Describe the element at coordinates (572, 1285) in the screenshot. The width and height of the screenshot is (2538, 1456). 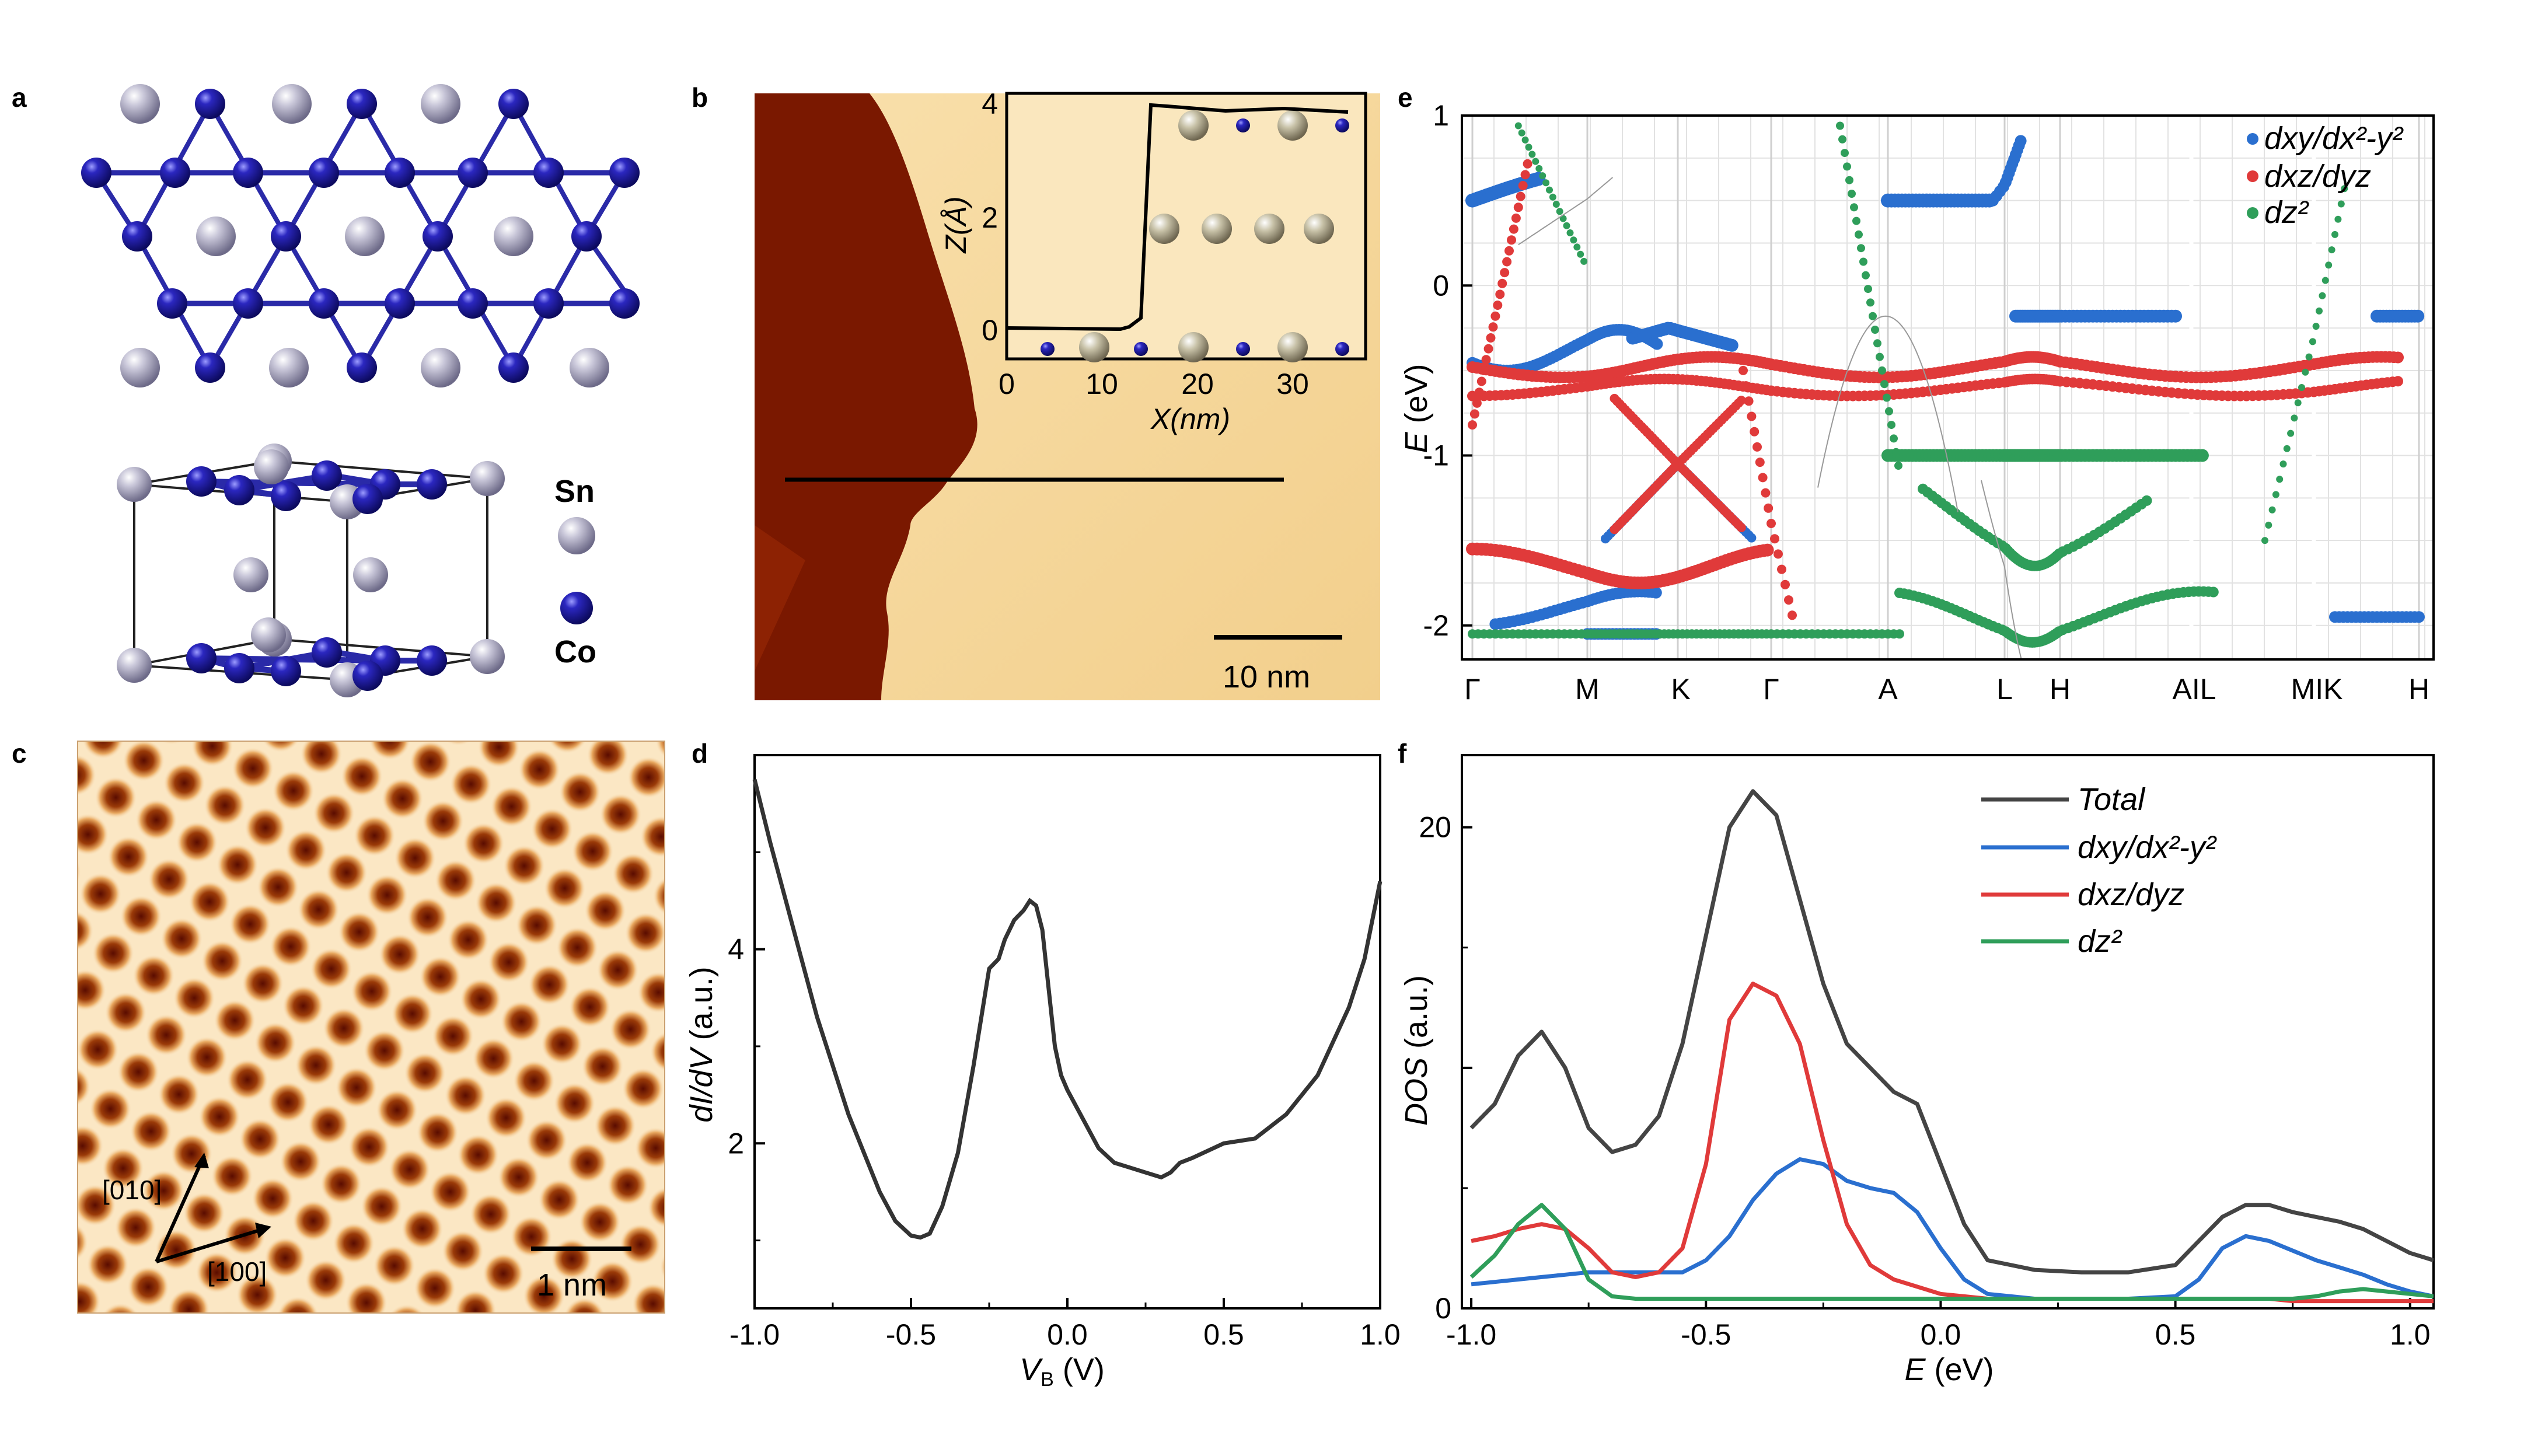
I see `scale-bar-c-label: 1 nm` at that location.